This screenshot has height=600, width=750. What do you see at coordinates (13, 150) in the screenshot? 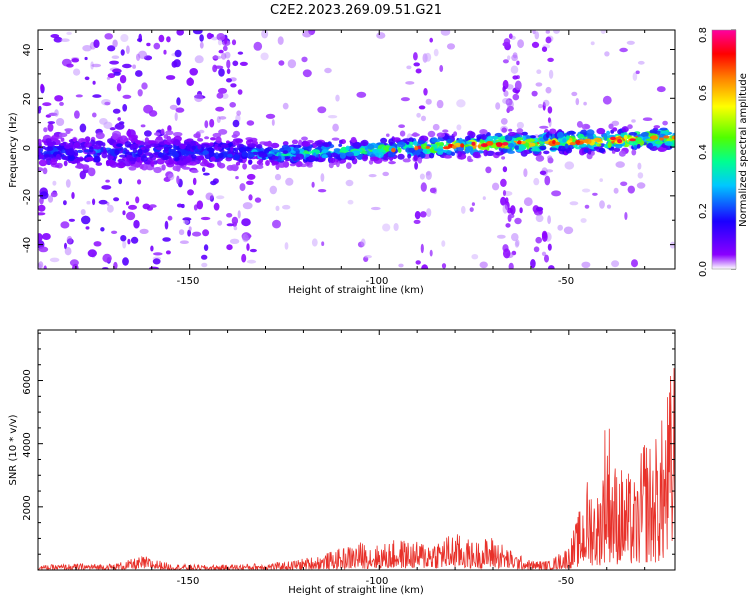
I see `top-y-axis-label: Frequency (Hz)` at bounding box center [13, 150].